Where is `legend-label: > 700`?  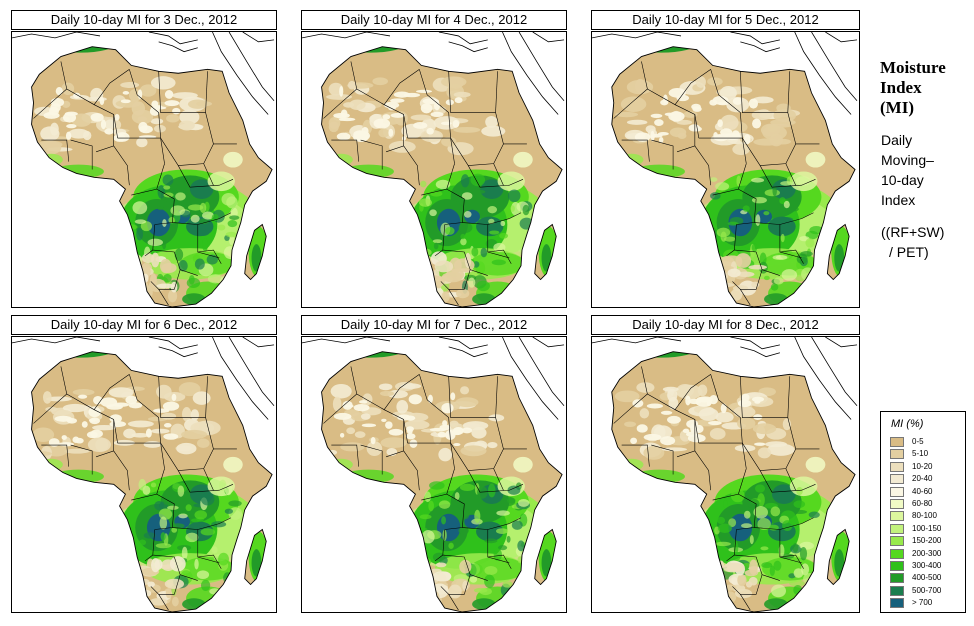 legend-label: > 700 is located at coordinates (922, 603).